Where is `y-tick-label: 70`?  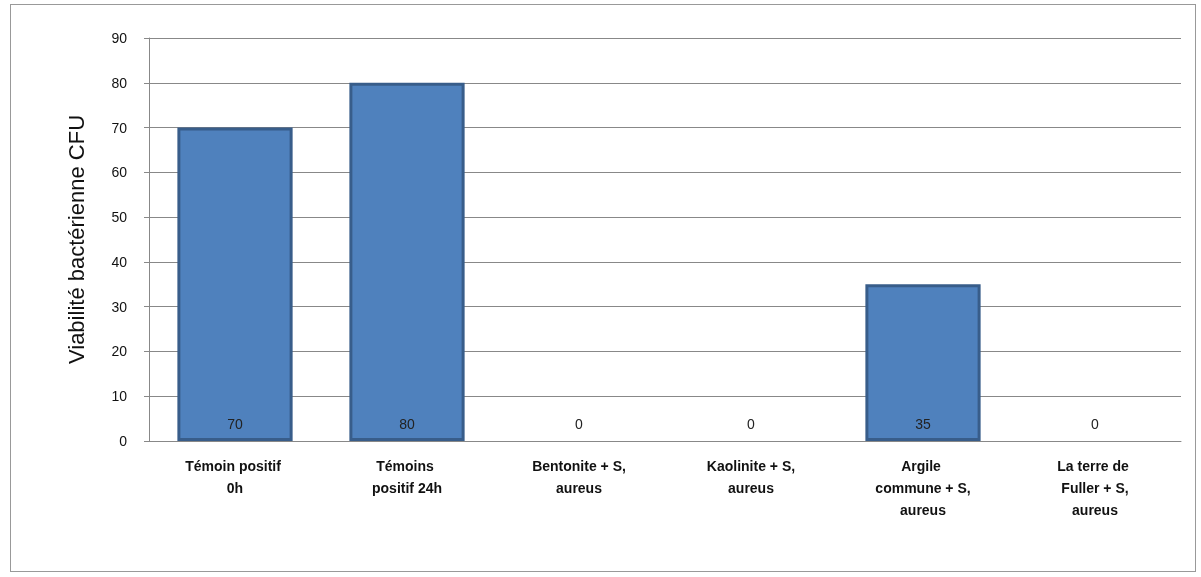
y-tick-label: 70 is located at coordinates (119, 127).